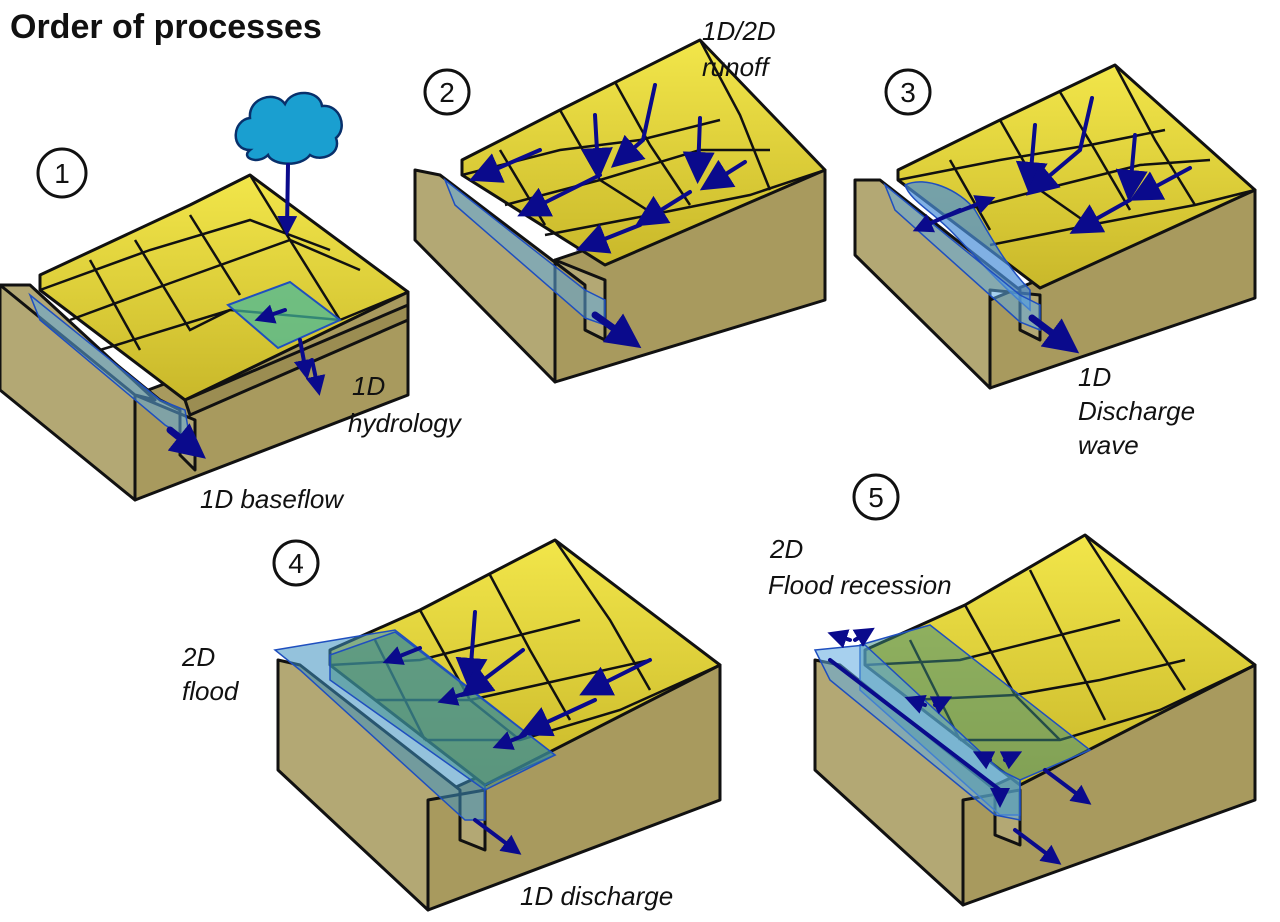 The height and width of the screenshot is (922, 1280). Describe the element at coordinates (368, 386) in the screenshot. I see `step-1-label-1d: 1D` at that location.